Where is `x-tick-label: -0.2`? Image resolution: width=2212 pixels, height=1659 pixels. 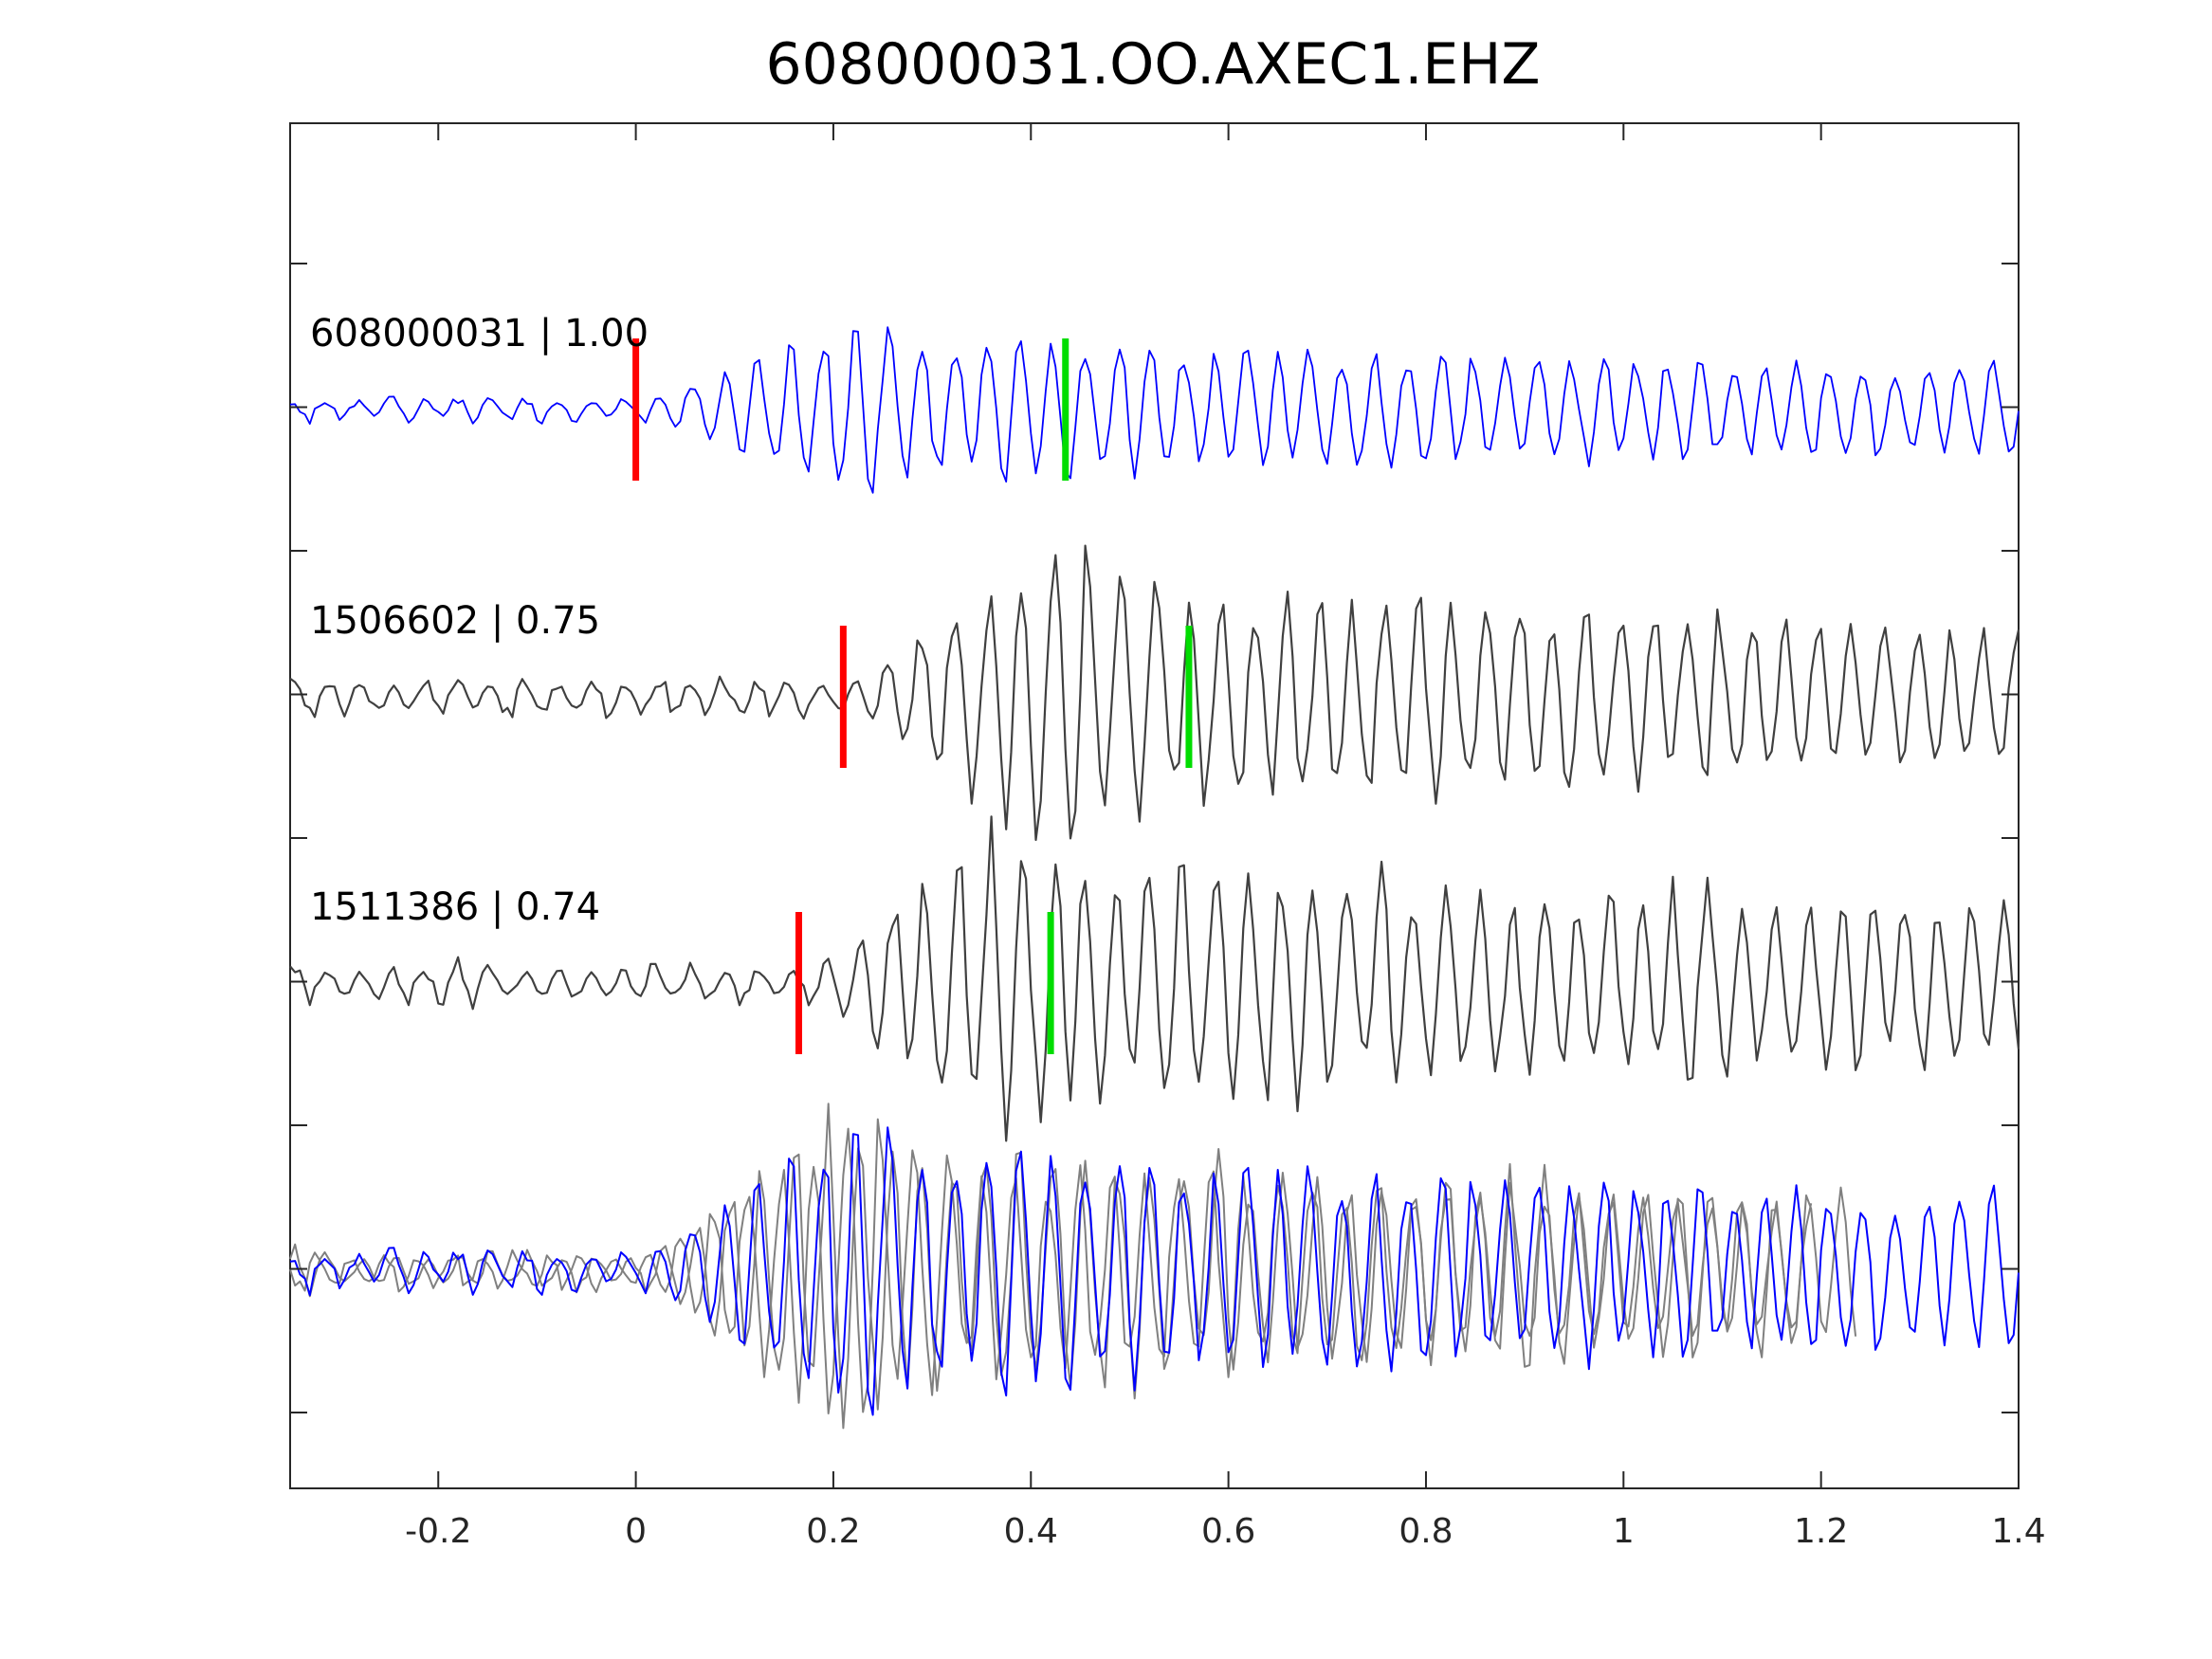 x-tick-label: -0.2 is located at coordinates (438, 1531).